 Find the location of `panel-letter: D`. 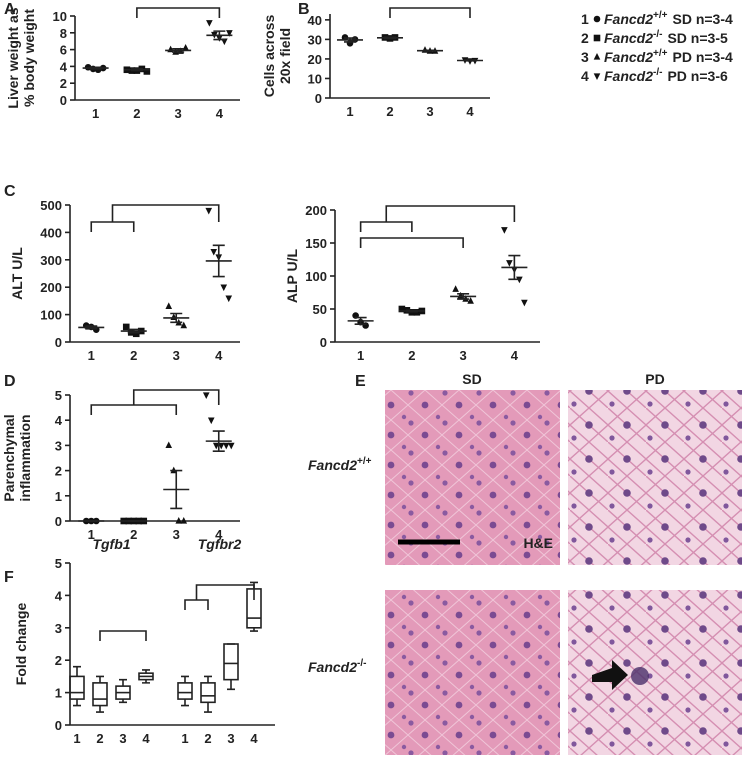

panel-letter: D is located at coordinates (10, 381).